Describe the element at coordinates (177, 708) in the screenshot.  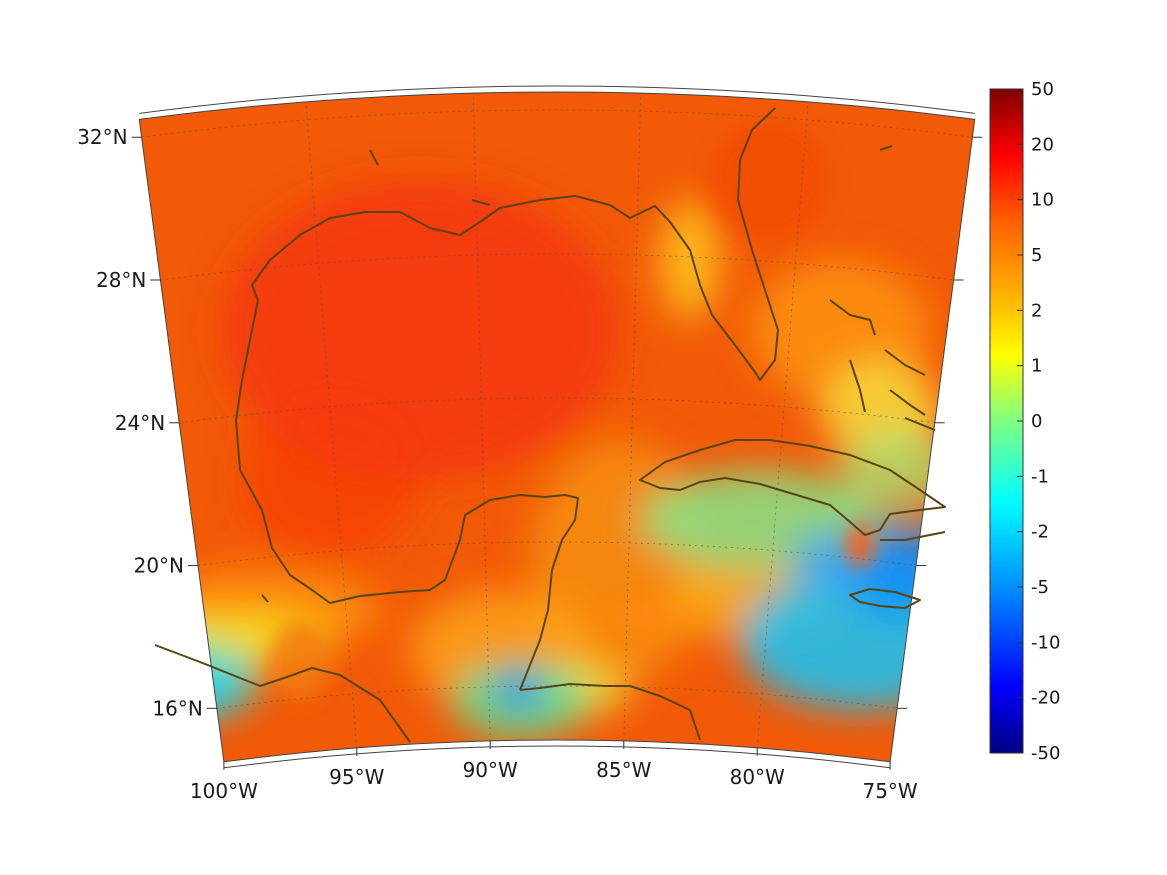
I see `lat-tick-label: 16°N` at that location.